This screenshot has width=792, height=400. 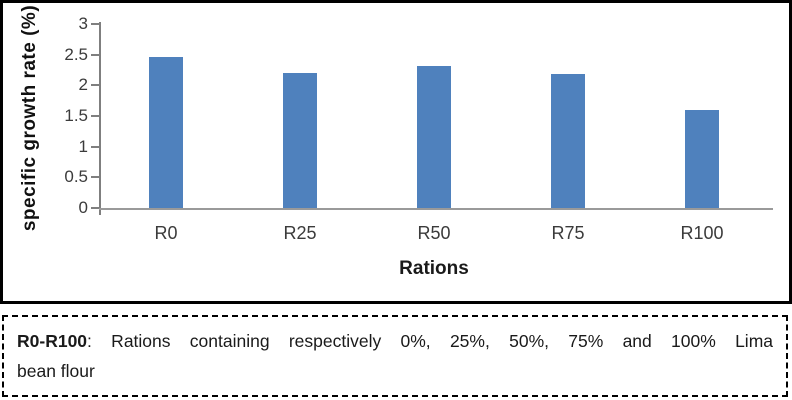 I want to click on bar-R100, so click(x=702, y=158).